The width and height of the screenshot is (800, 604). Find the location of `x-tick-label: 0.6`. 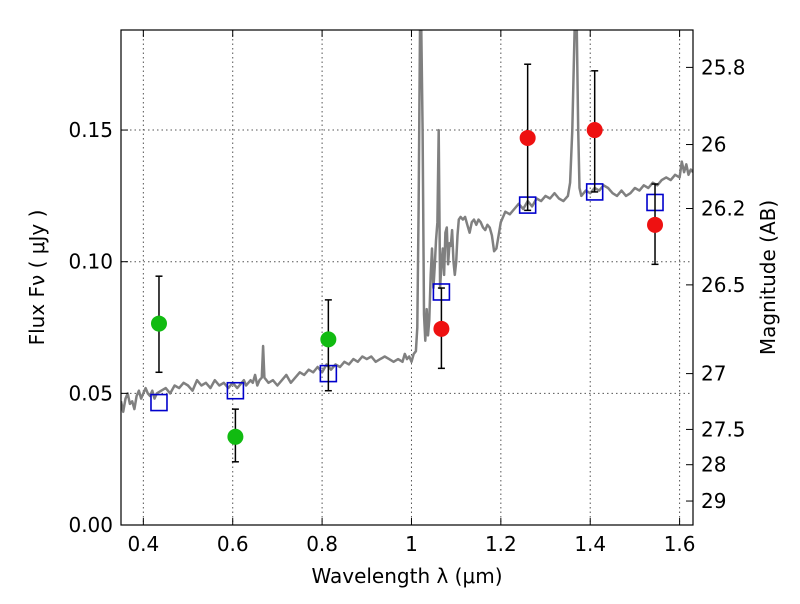

x-tick-label: 0.6 is located at coordinates (233, 544).